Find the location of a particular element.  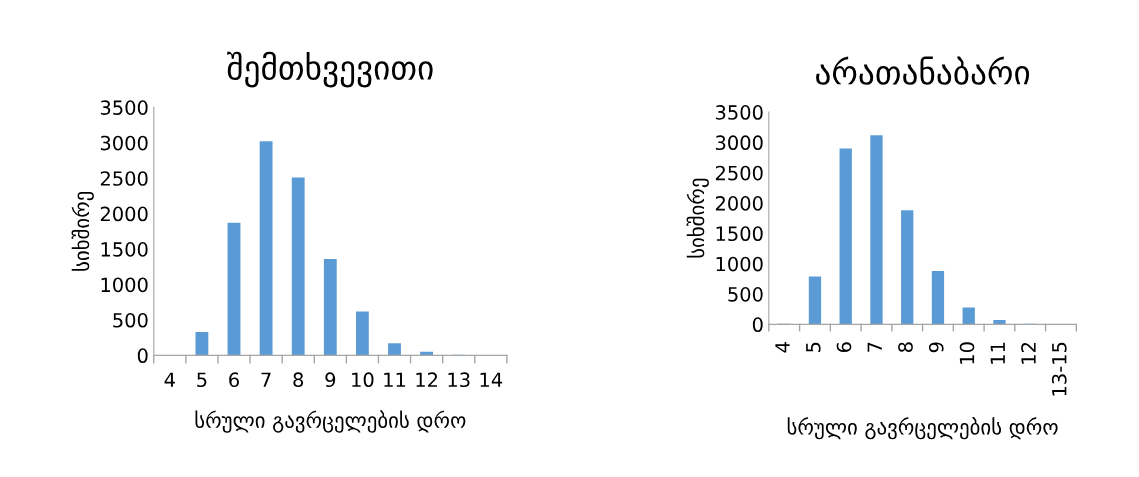

x-tick-label: 14 is located at coordinates (491, 379).